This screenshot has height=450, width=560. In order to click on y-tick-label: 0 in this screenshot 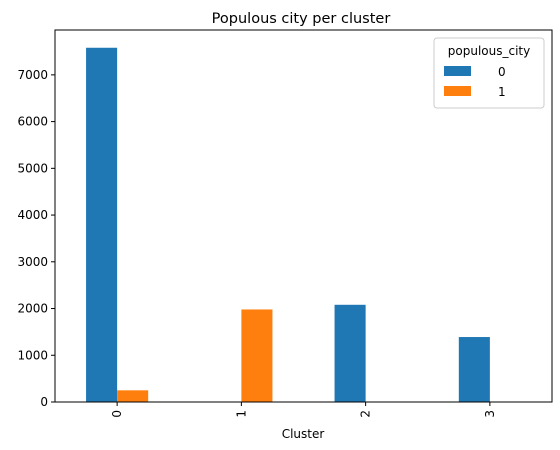, I will do `click(44, 402)`.